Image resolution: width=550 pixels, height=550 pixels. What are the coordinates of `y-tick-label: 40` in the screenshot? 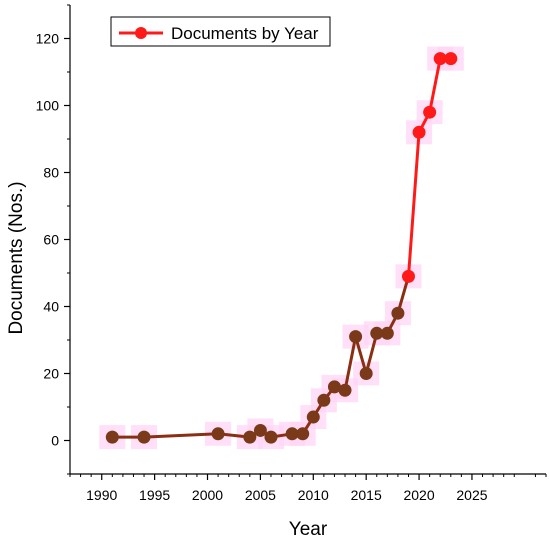 It's located at (51, 307).